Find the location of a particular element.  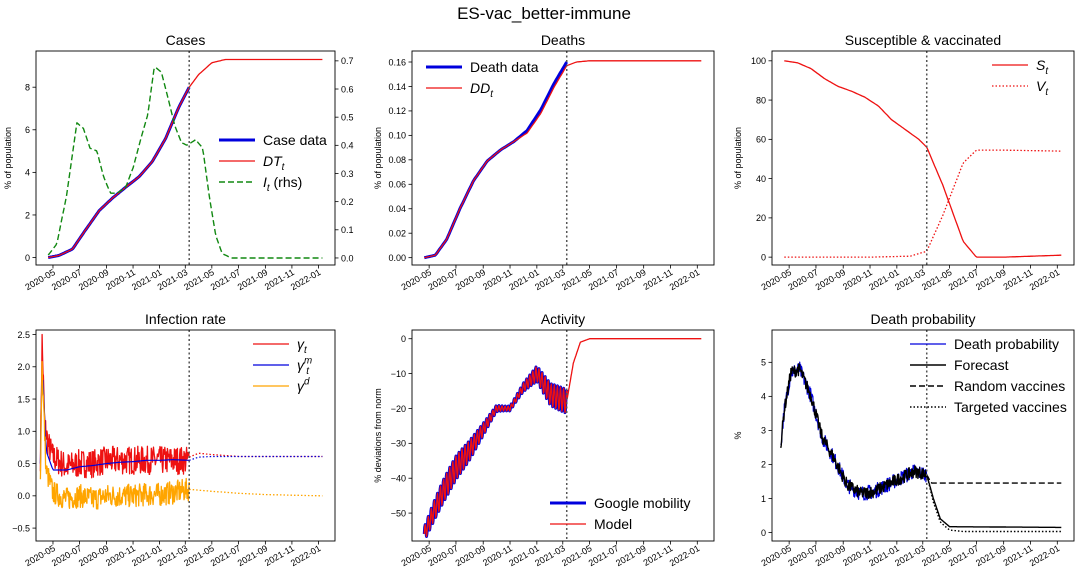

legend-label: γt is located at coordinates (302, 346).